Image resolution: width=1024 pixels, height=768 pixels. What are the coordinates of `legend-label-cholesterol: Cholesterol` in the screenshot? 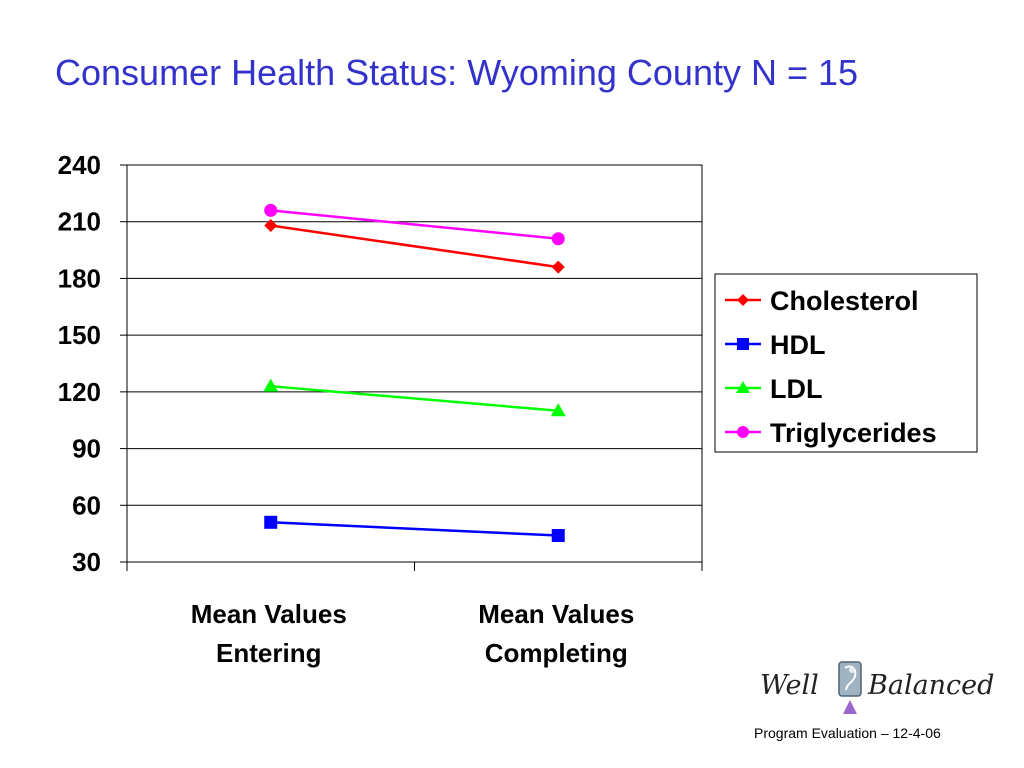 It's located at (844, 301).